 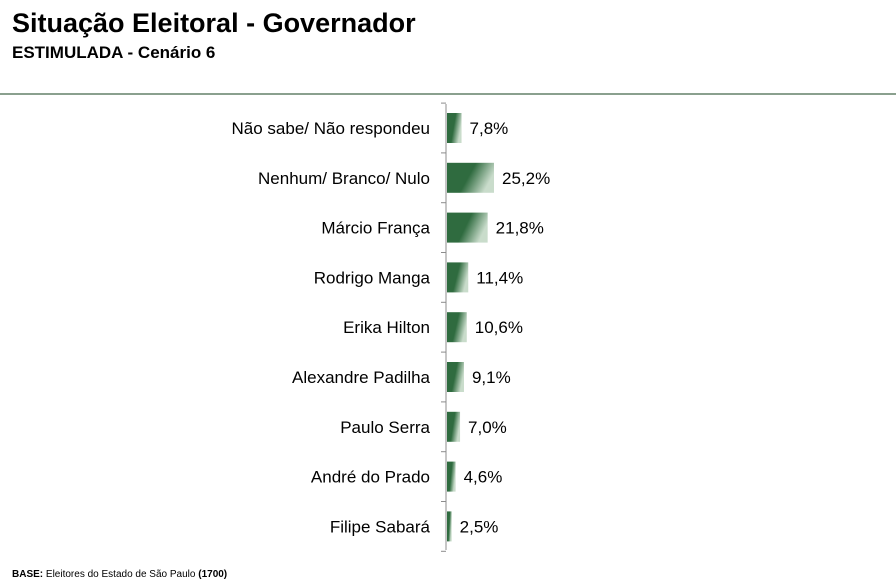 What do you see at coordinates (491, 377) in the screenshot?
I see `value-label: 9,1%` at bounding box center [491, 377].